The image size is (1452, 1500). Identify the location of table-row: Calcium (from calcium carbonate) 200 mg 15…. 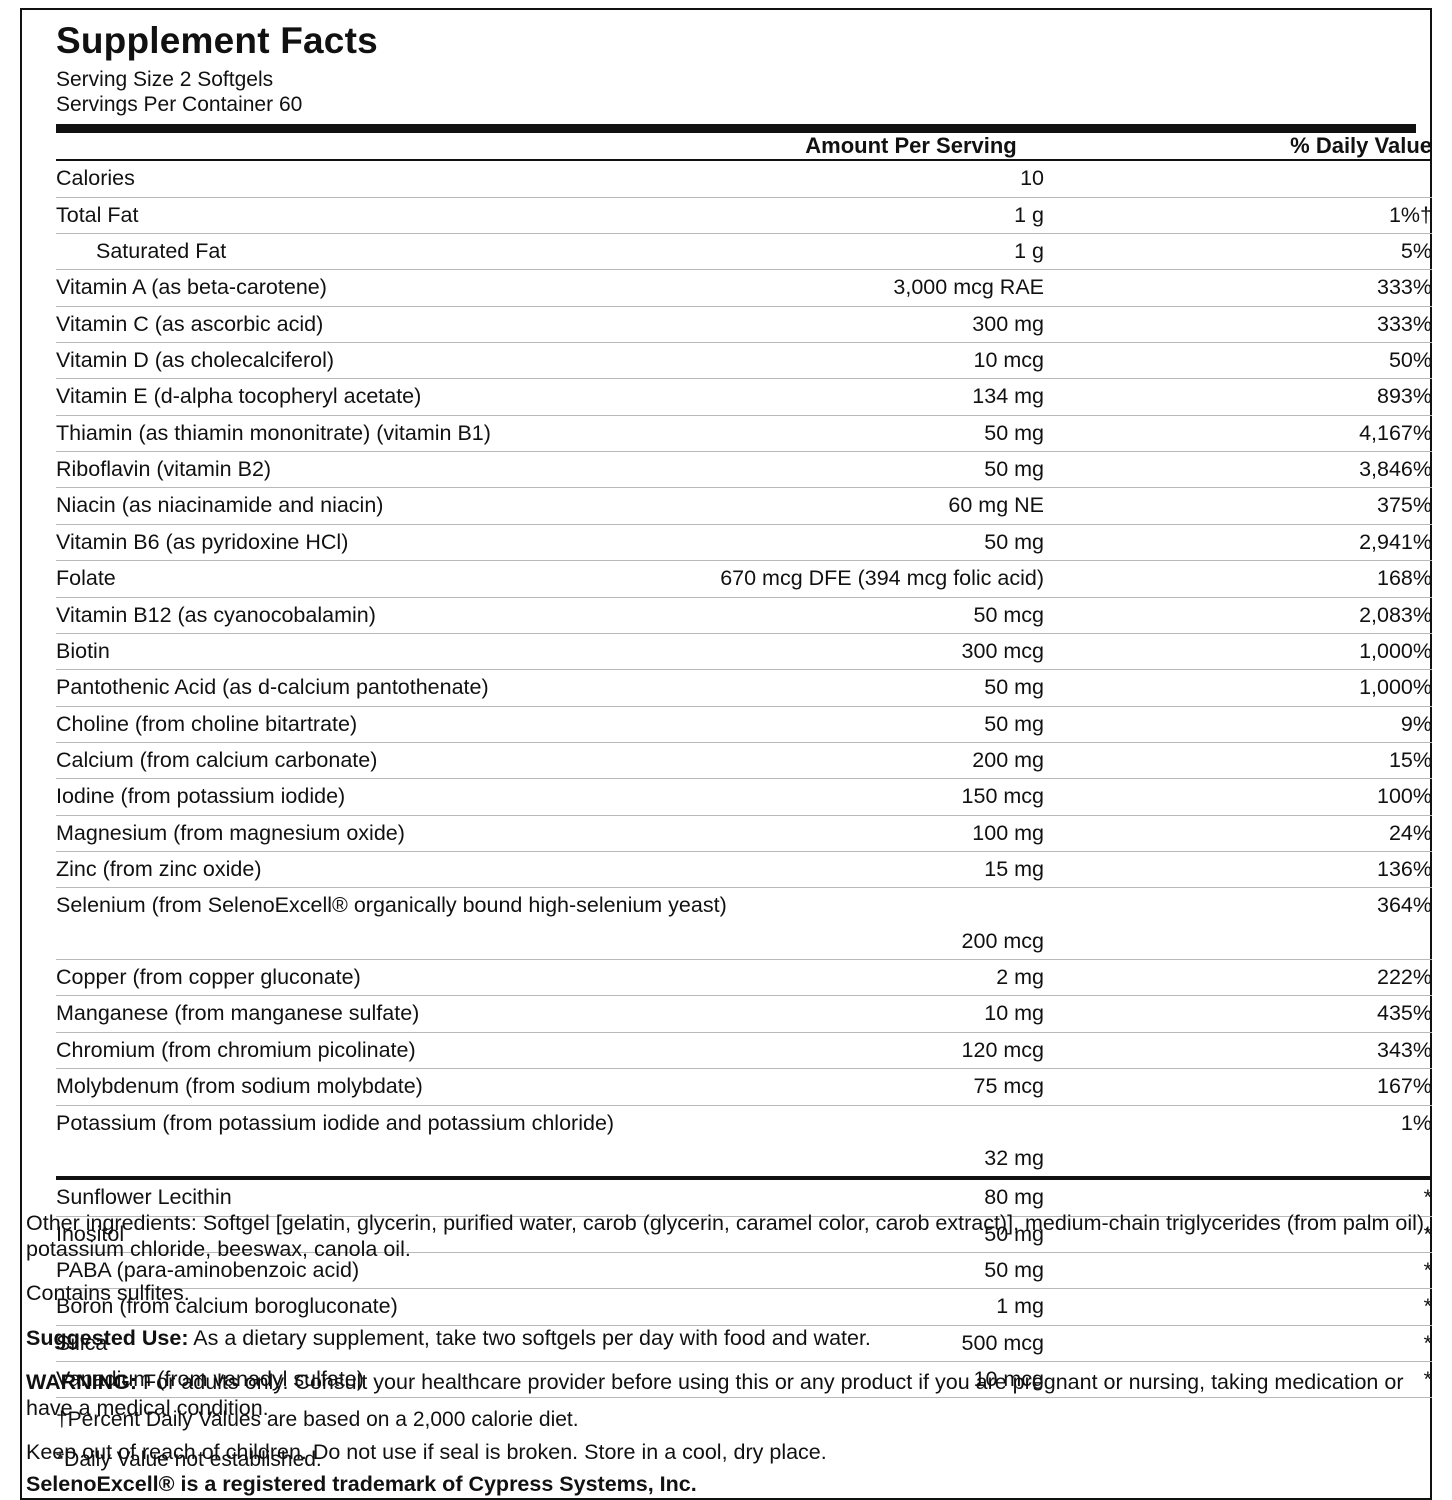
(744, 761).